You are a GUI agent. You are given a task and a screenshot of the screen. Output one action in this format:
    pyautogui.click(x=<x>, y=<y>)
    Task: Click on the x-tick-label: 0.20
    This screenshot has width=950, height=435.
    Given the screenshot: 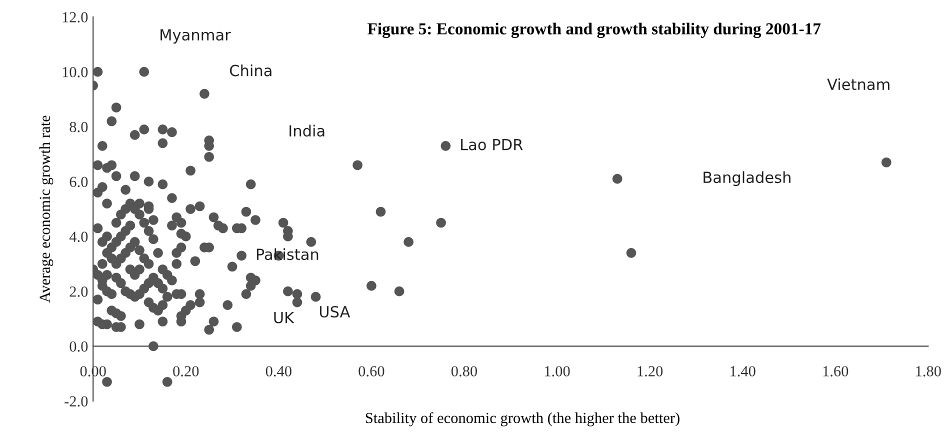 What is the action you would take?
    pyautogui.click(x=186, y=371)
    